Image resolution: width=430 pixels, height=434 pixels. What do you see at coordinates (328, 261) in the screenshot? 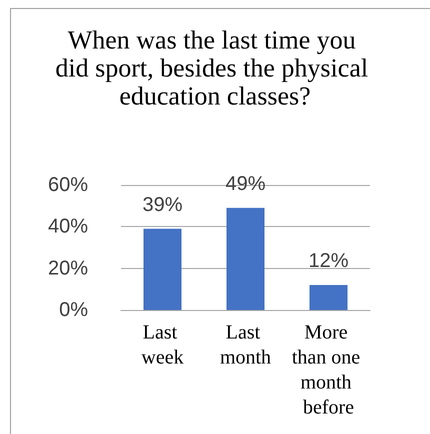
I see `data-label: 12%` at bounding box center [328, 261].